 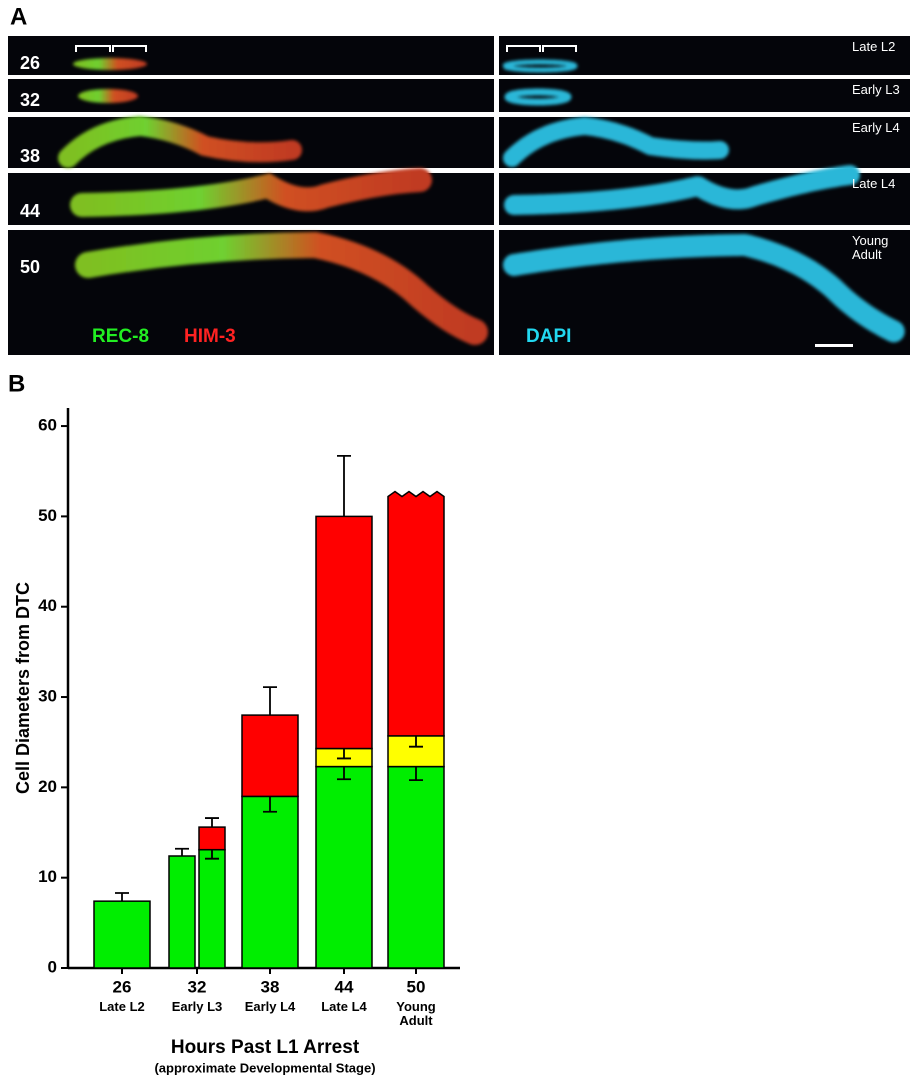 I want to click on x-stage-label: Young Adult, so click(x=416, y=1014).